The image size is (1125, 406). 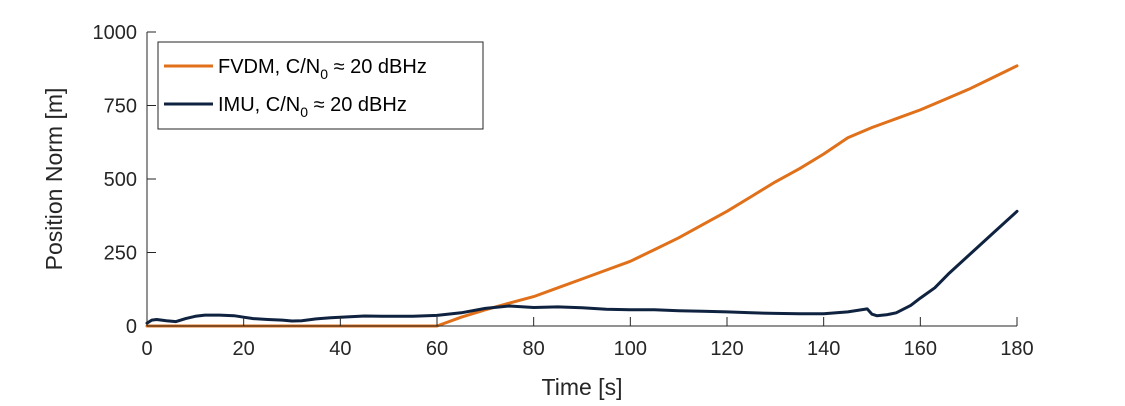 I want to click on y-tick-label: 1000, so click(x=115, y=33).